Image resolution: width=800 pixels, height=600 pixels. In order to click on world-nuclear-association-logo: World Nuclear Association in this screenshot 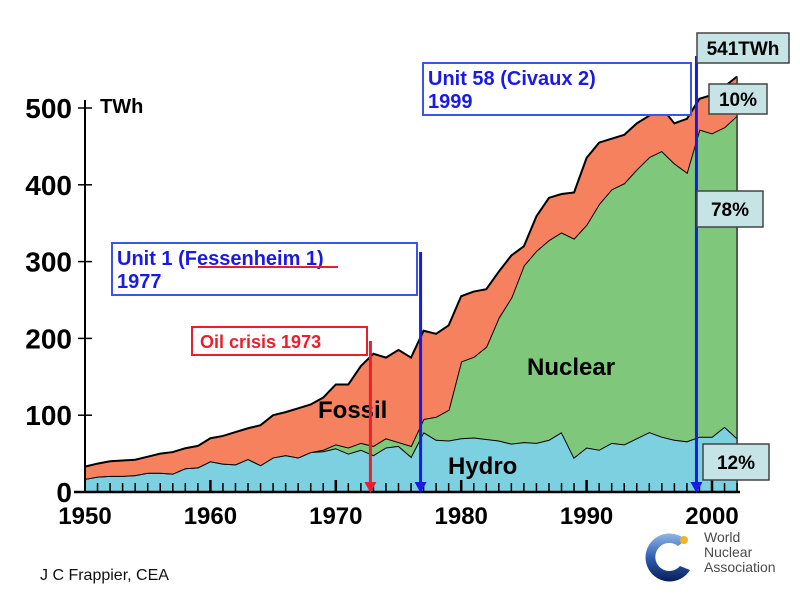, I will do `click(720, 558)`.